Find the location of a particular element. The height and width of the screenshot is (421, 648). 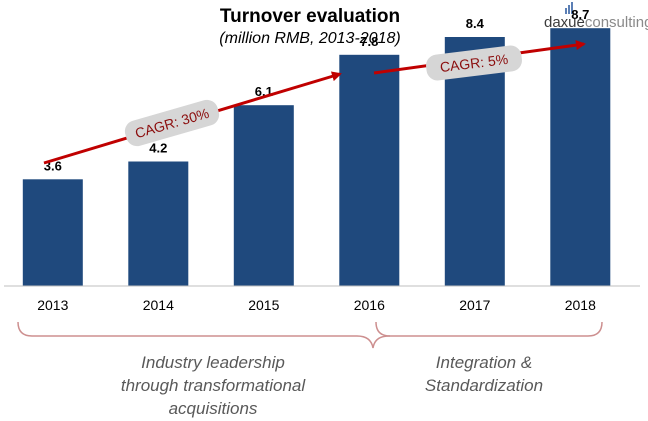

period-2-label-line-1: Integration & is located at coordinates (484, 362).